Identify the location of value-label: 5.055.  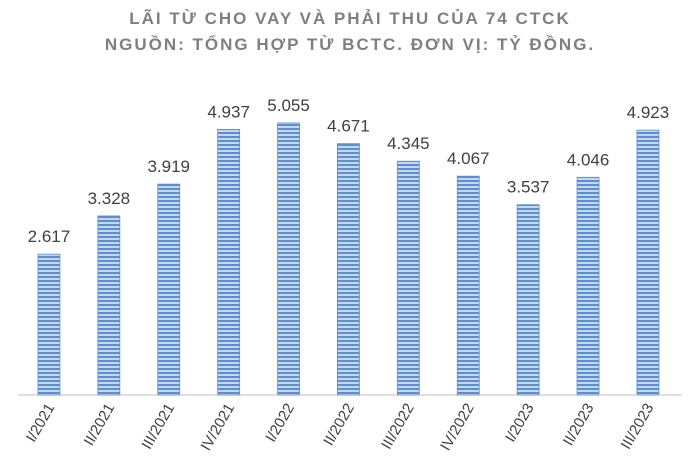
(288, 105).